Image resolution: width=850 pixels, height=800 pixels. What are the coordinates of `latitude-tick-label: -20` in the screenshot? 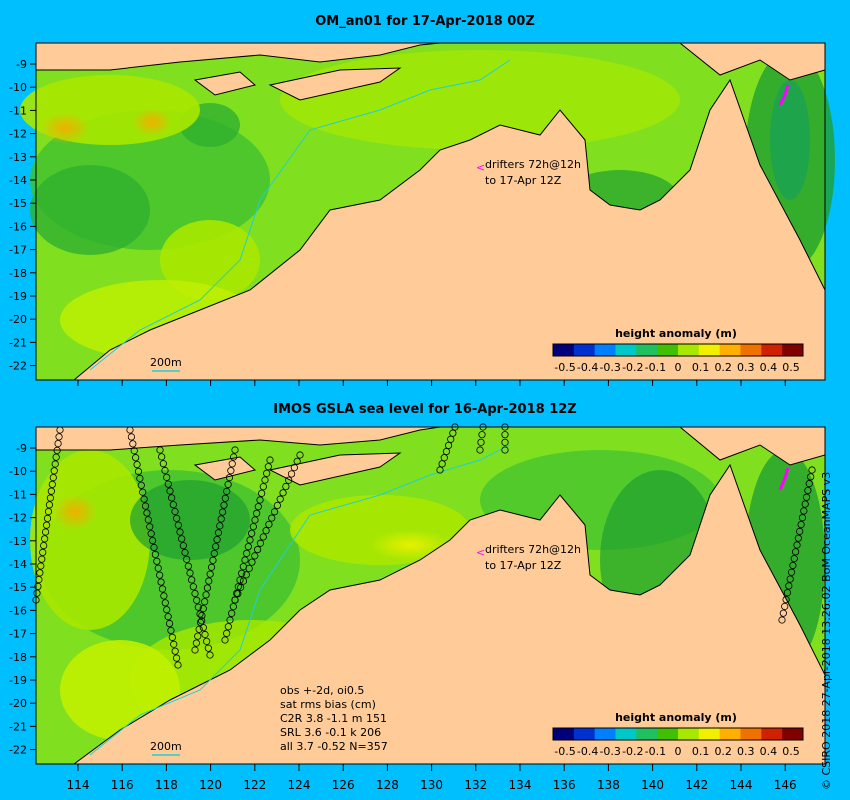 It's located at (18, 703).